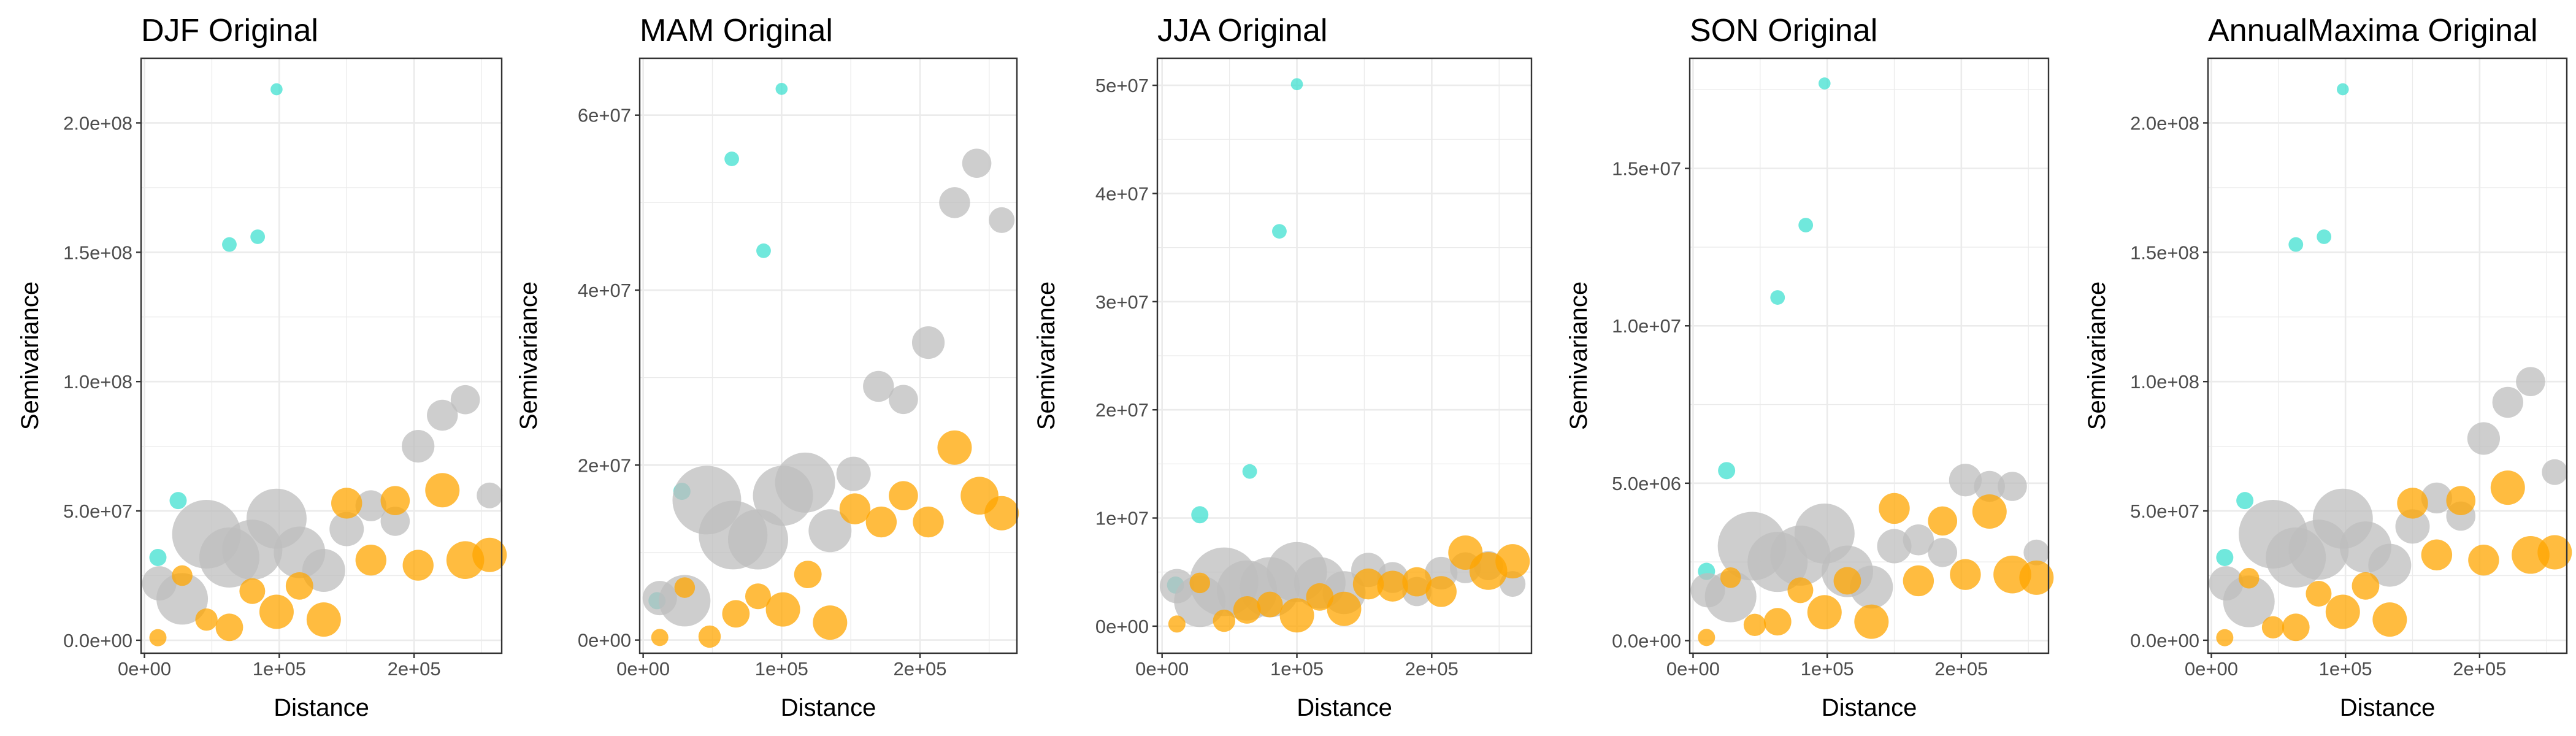 This screenshot has height=736, width=2576. What do you see at coordinates (1646, 169) in the screenshot?
I see `y-tick-label: 1.5e+07` at bounding box center [1646, 169].